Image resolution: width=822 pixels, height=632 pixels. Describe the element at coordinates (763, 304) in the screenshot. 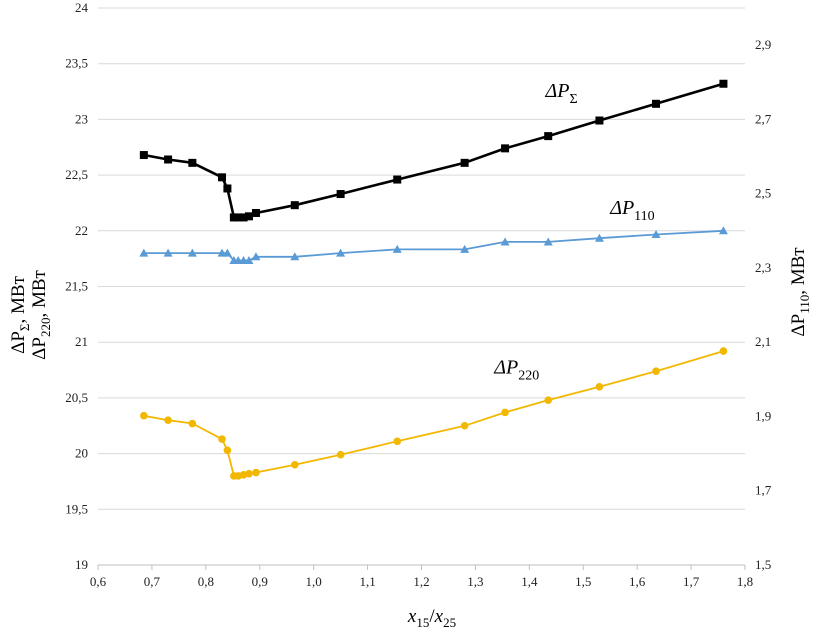

I see `right-y-axis-ticks: 1,5 1,7 1,9 2,1 2,3 2,5 2,7 2,9` at that location.